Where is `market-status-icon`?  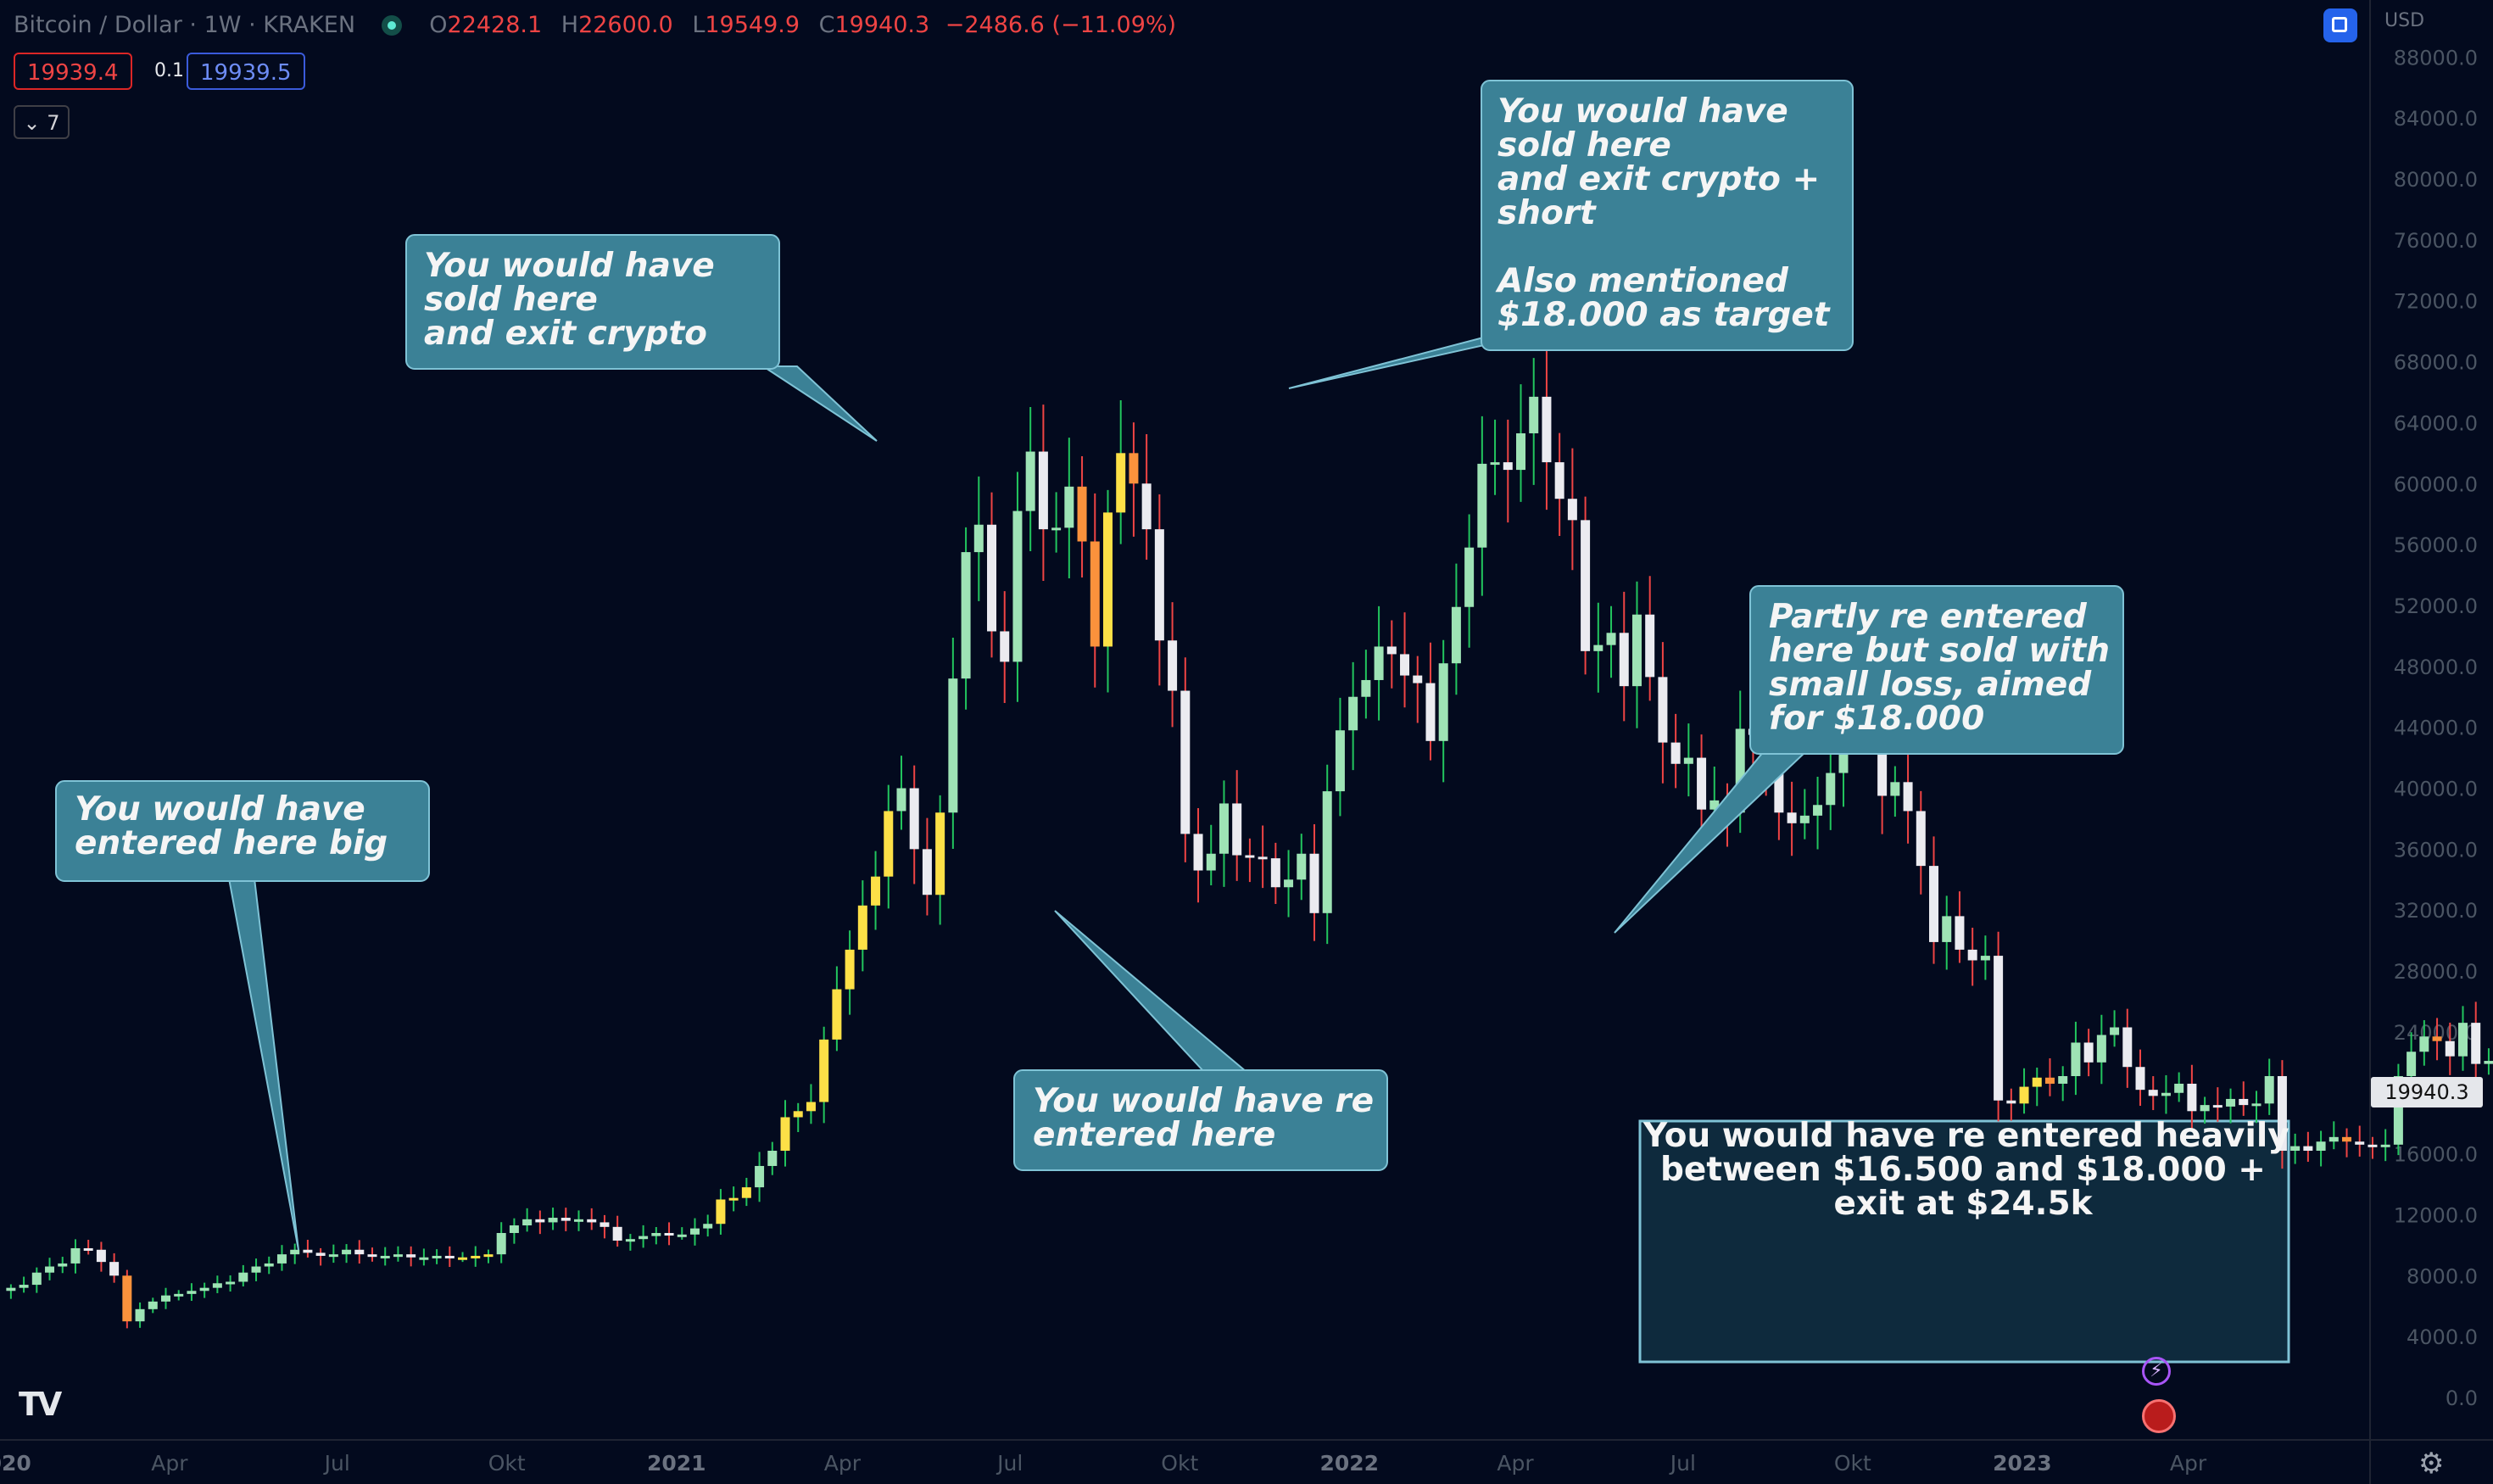 market-status-icon is located at coordinates (391, 25).